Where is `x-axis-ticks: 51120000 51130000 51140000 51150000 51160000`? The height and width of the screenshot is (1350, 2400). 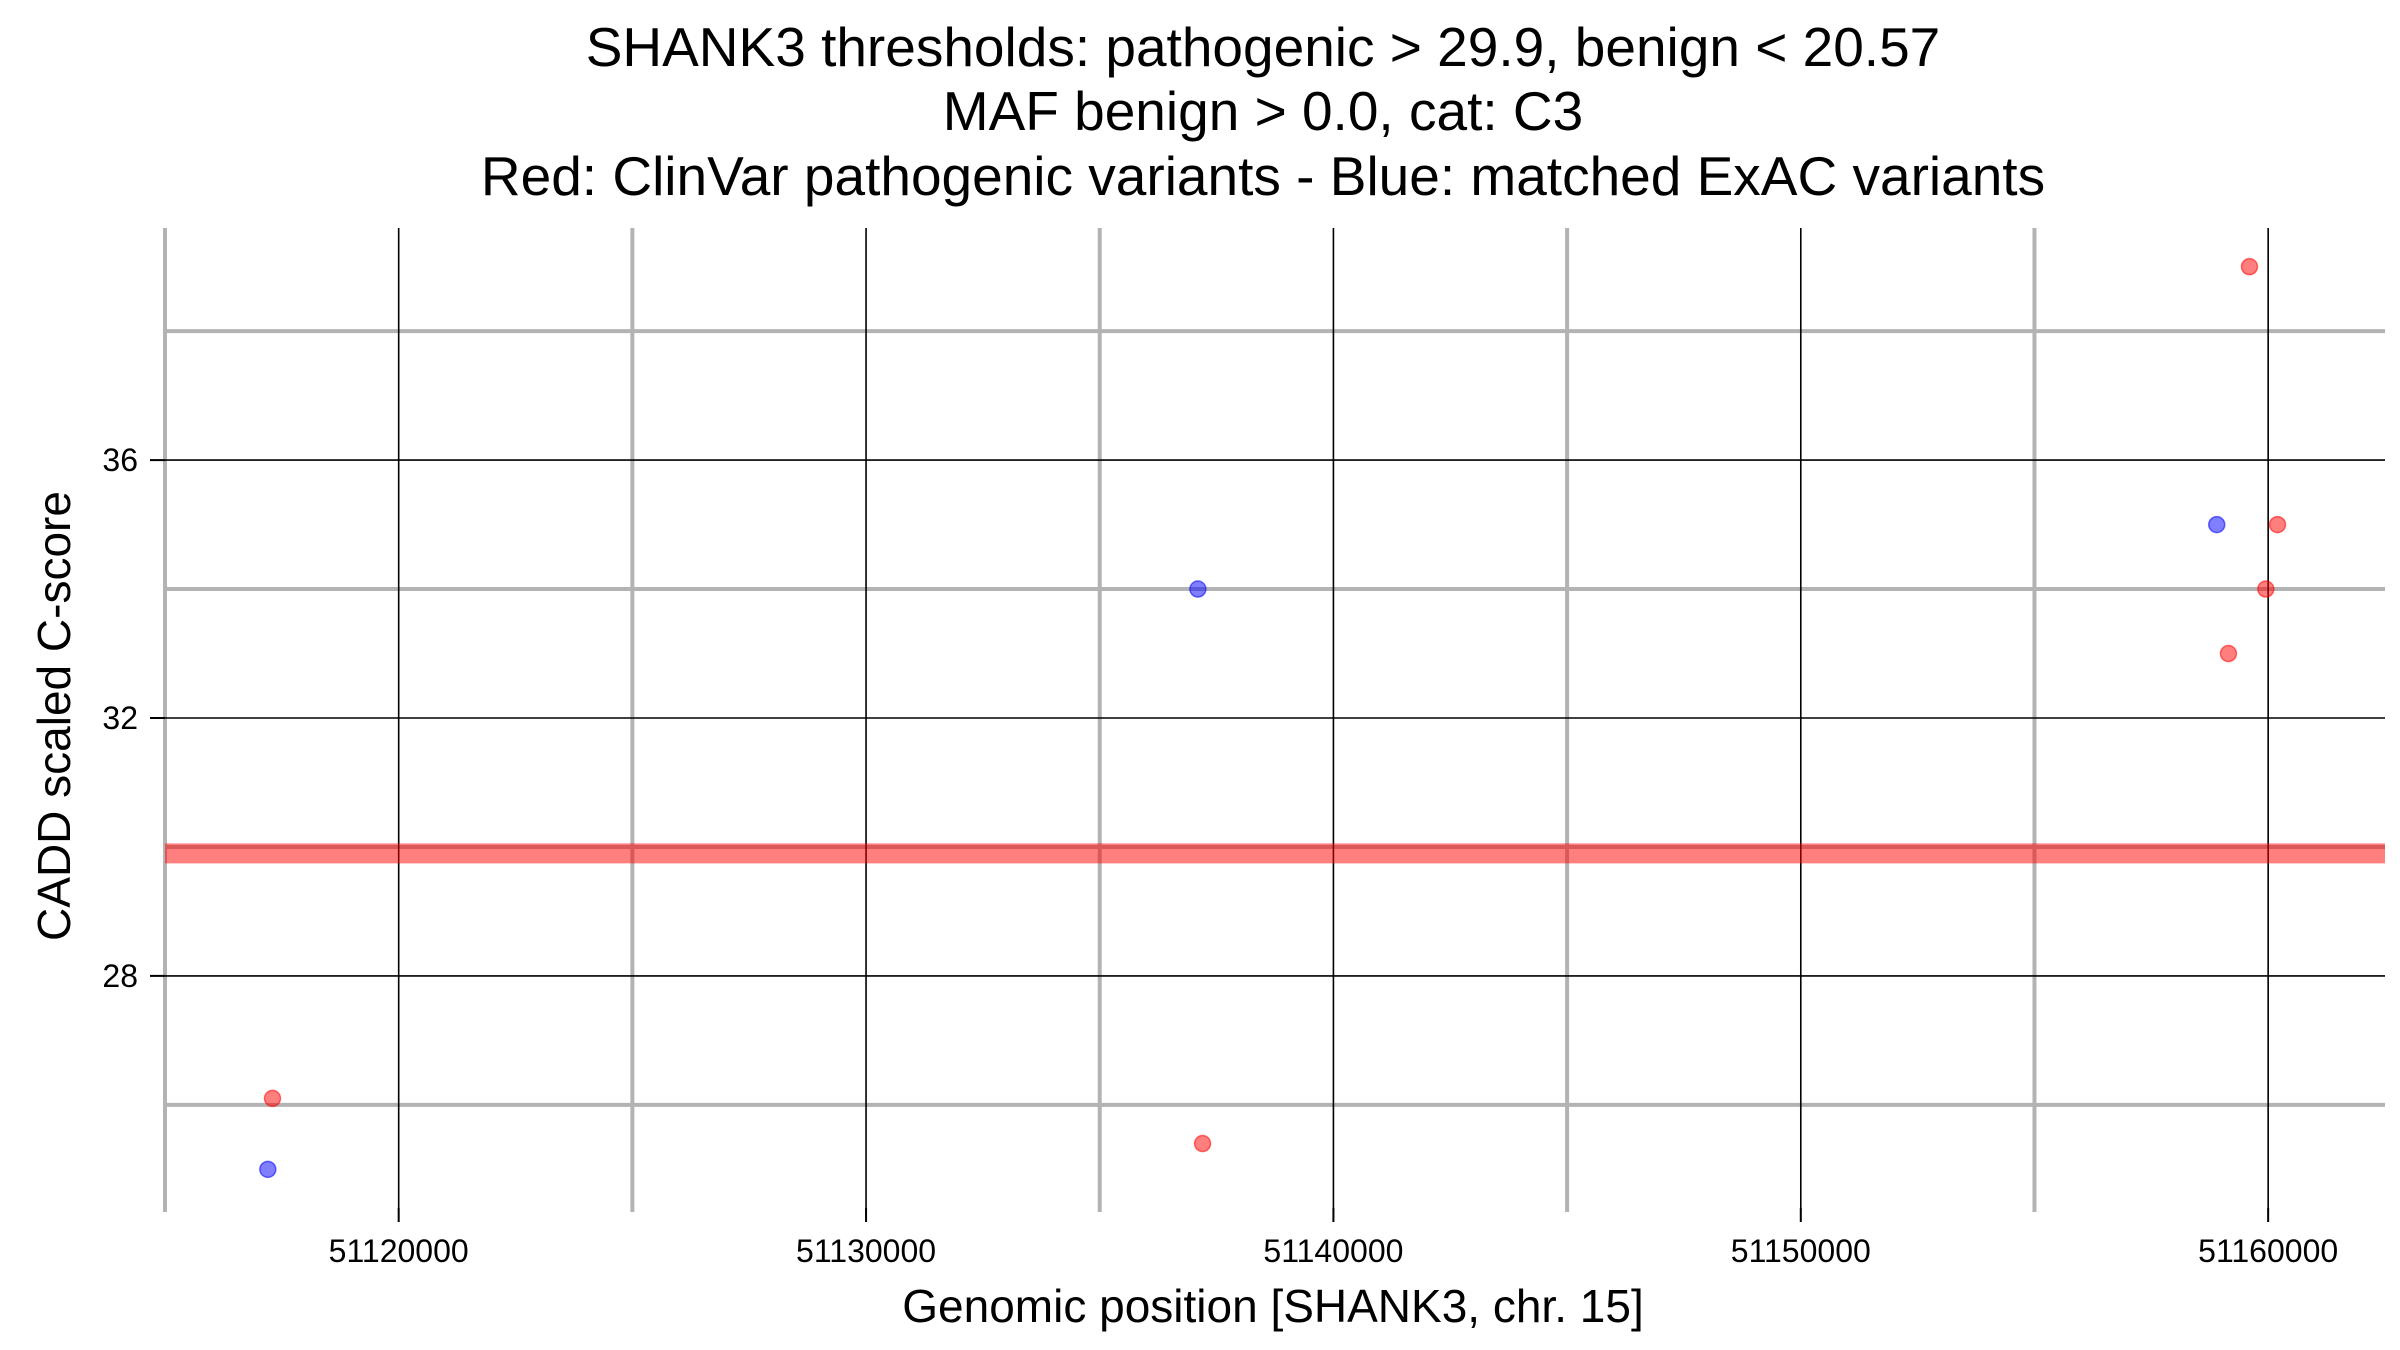
x-axis-ticks: 51120000 51130000 51140000 51150000 51160000 is located at coordinates (1333, 1238).